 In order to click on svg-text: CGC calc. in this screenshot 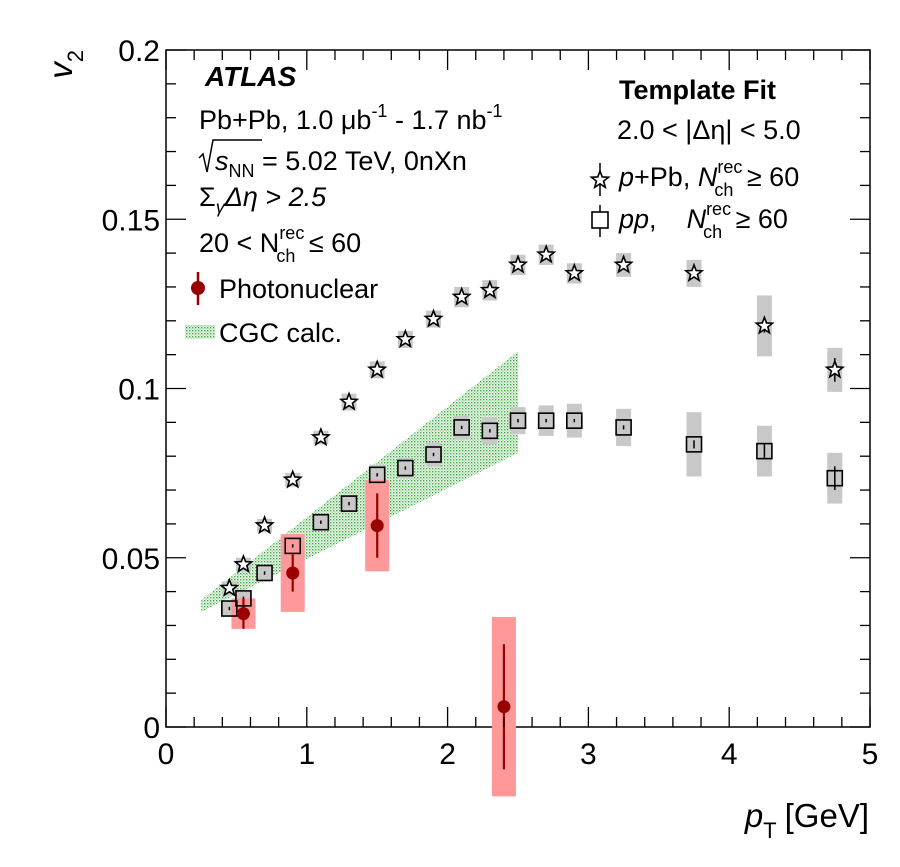, I will do `click(280, 333)`.